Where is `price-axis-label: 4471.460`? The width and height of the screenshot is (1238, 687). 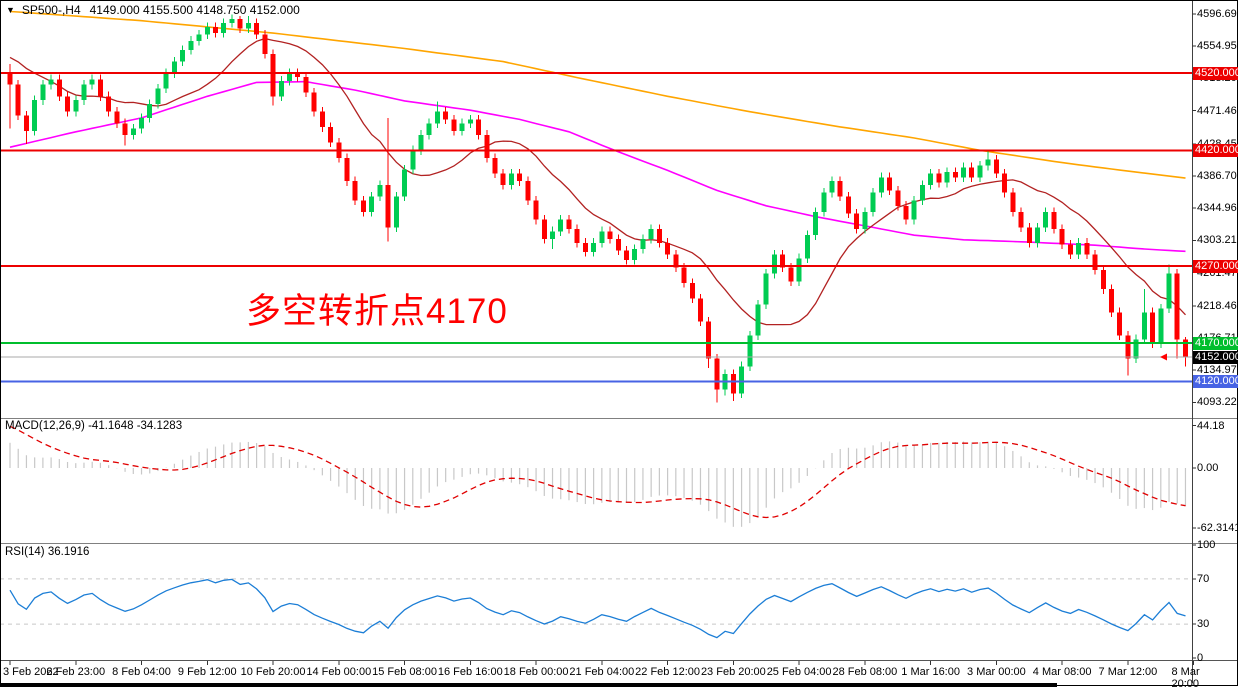
price-axis-label: 4471.460 is located at coordinates (1217, 110).